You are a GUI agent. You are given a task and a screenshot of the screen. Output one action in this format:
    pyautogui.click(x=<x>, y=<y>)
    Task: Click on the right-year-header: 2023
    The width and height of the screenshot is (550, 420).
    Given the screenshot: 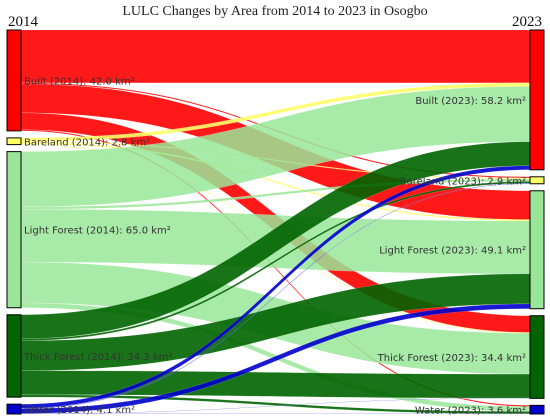 What is the action you would take?
    pyautogui.click(x=527, y=22)
    